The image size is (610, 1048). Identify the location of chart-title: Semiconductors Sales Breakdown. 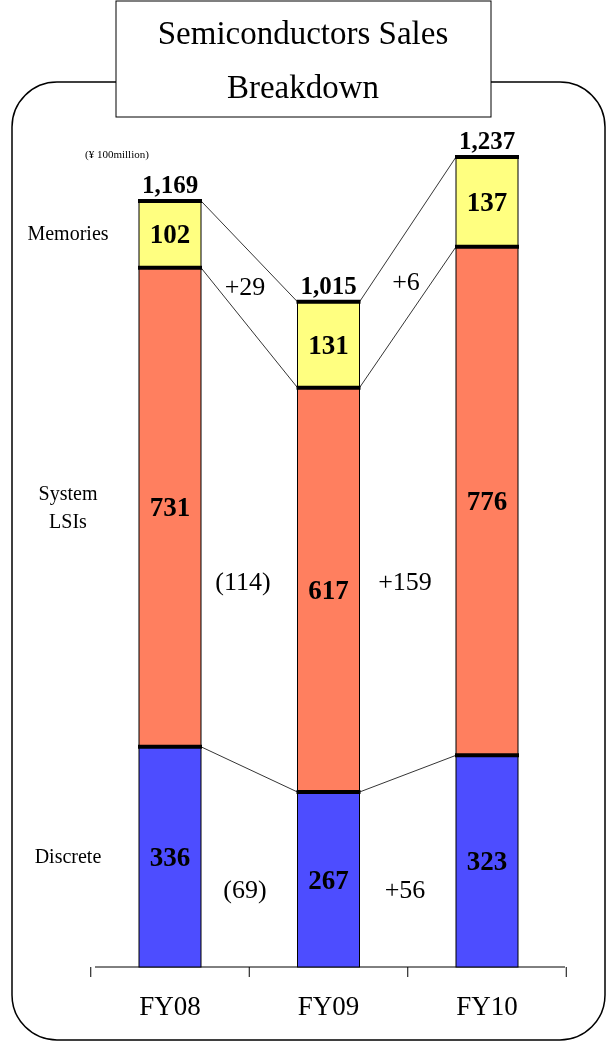
(303, 60).